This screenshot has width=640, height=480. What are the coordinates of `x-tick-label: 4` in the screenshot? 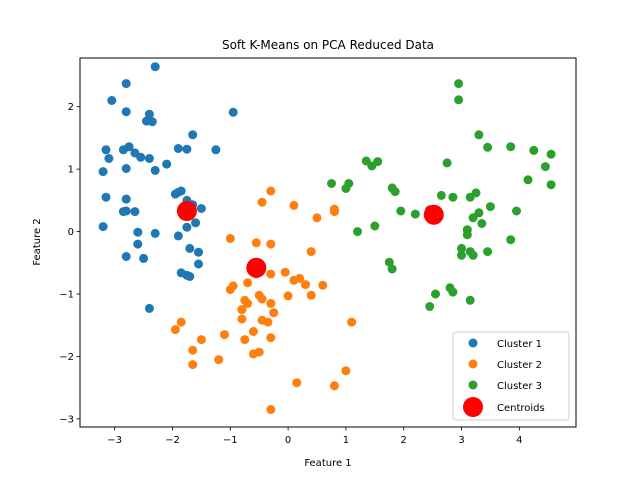 It's located at (519, 440).